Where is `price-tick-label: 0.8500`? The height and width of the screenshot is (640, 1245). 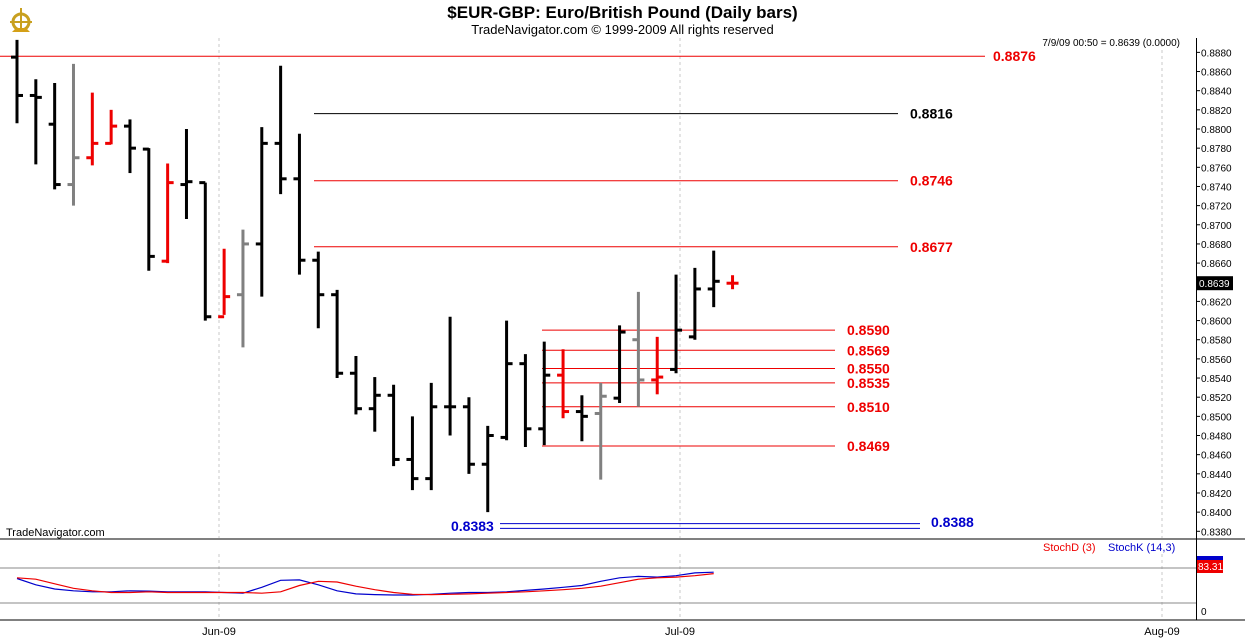 price-tick-label: 0.8500 is located at coordinates (1216, 417).